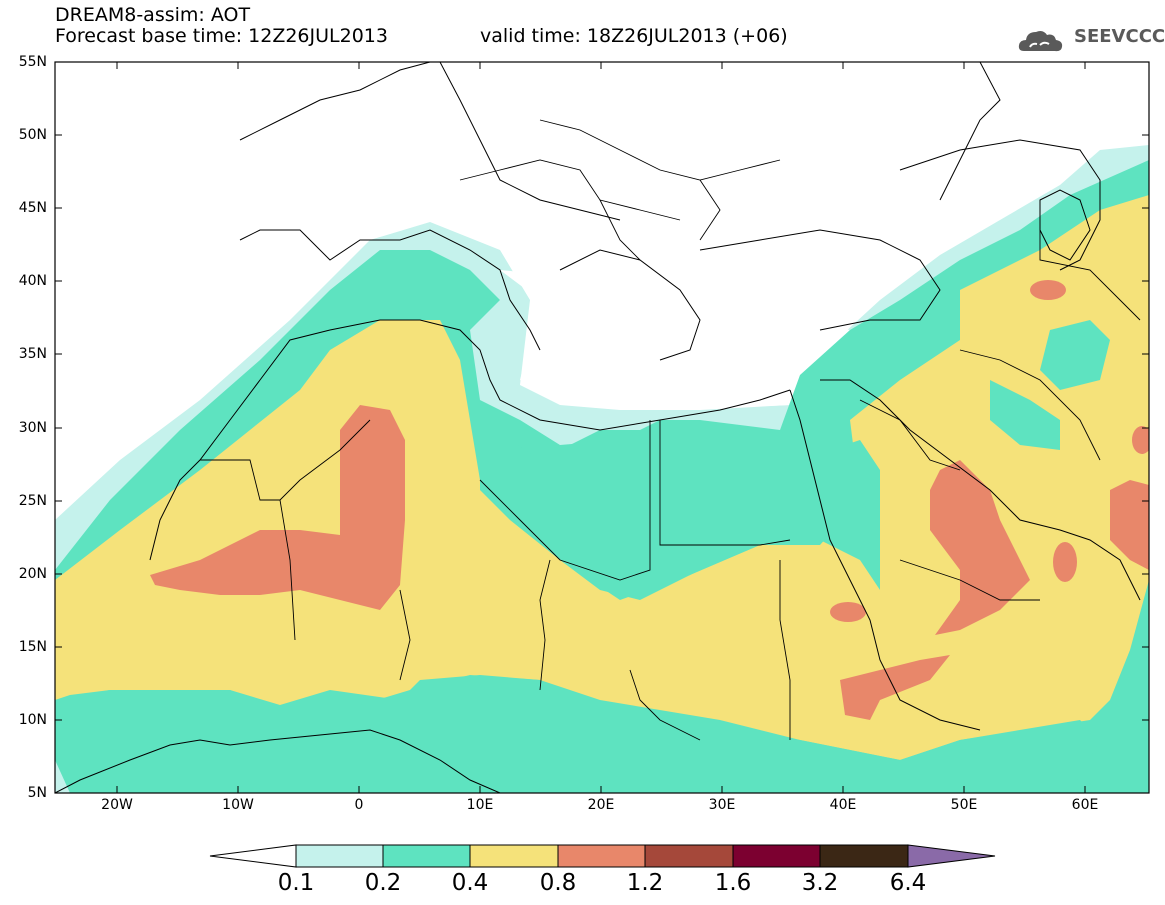 Image resolution: width=1165 pixels, height=905 pixels. What do you see at coordinates (634, 36) in the screenshot?
I see `valid-time: valid time: 18Z26JUL2013 (+06)` at bounding box center [634, 36].